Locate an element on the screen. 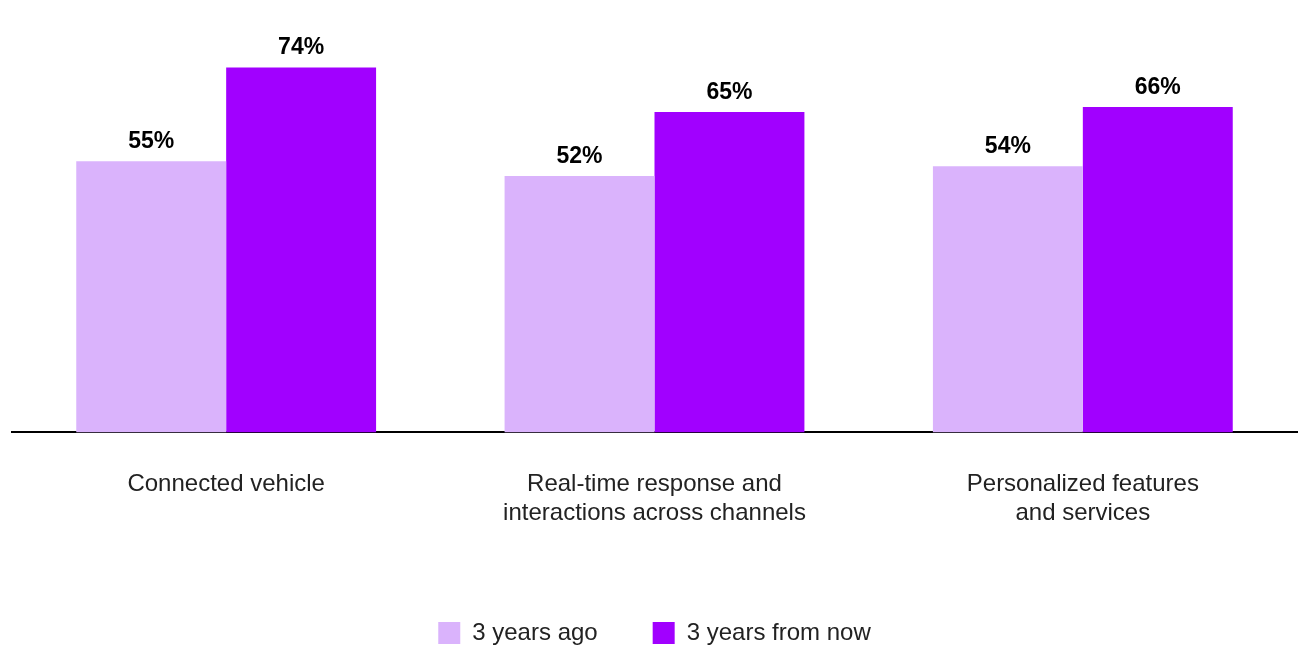 The width and height of the screenshot is (1303, 655). data-label: 65% is located at coordinates (729, 90).